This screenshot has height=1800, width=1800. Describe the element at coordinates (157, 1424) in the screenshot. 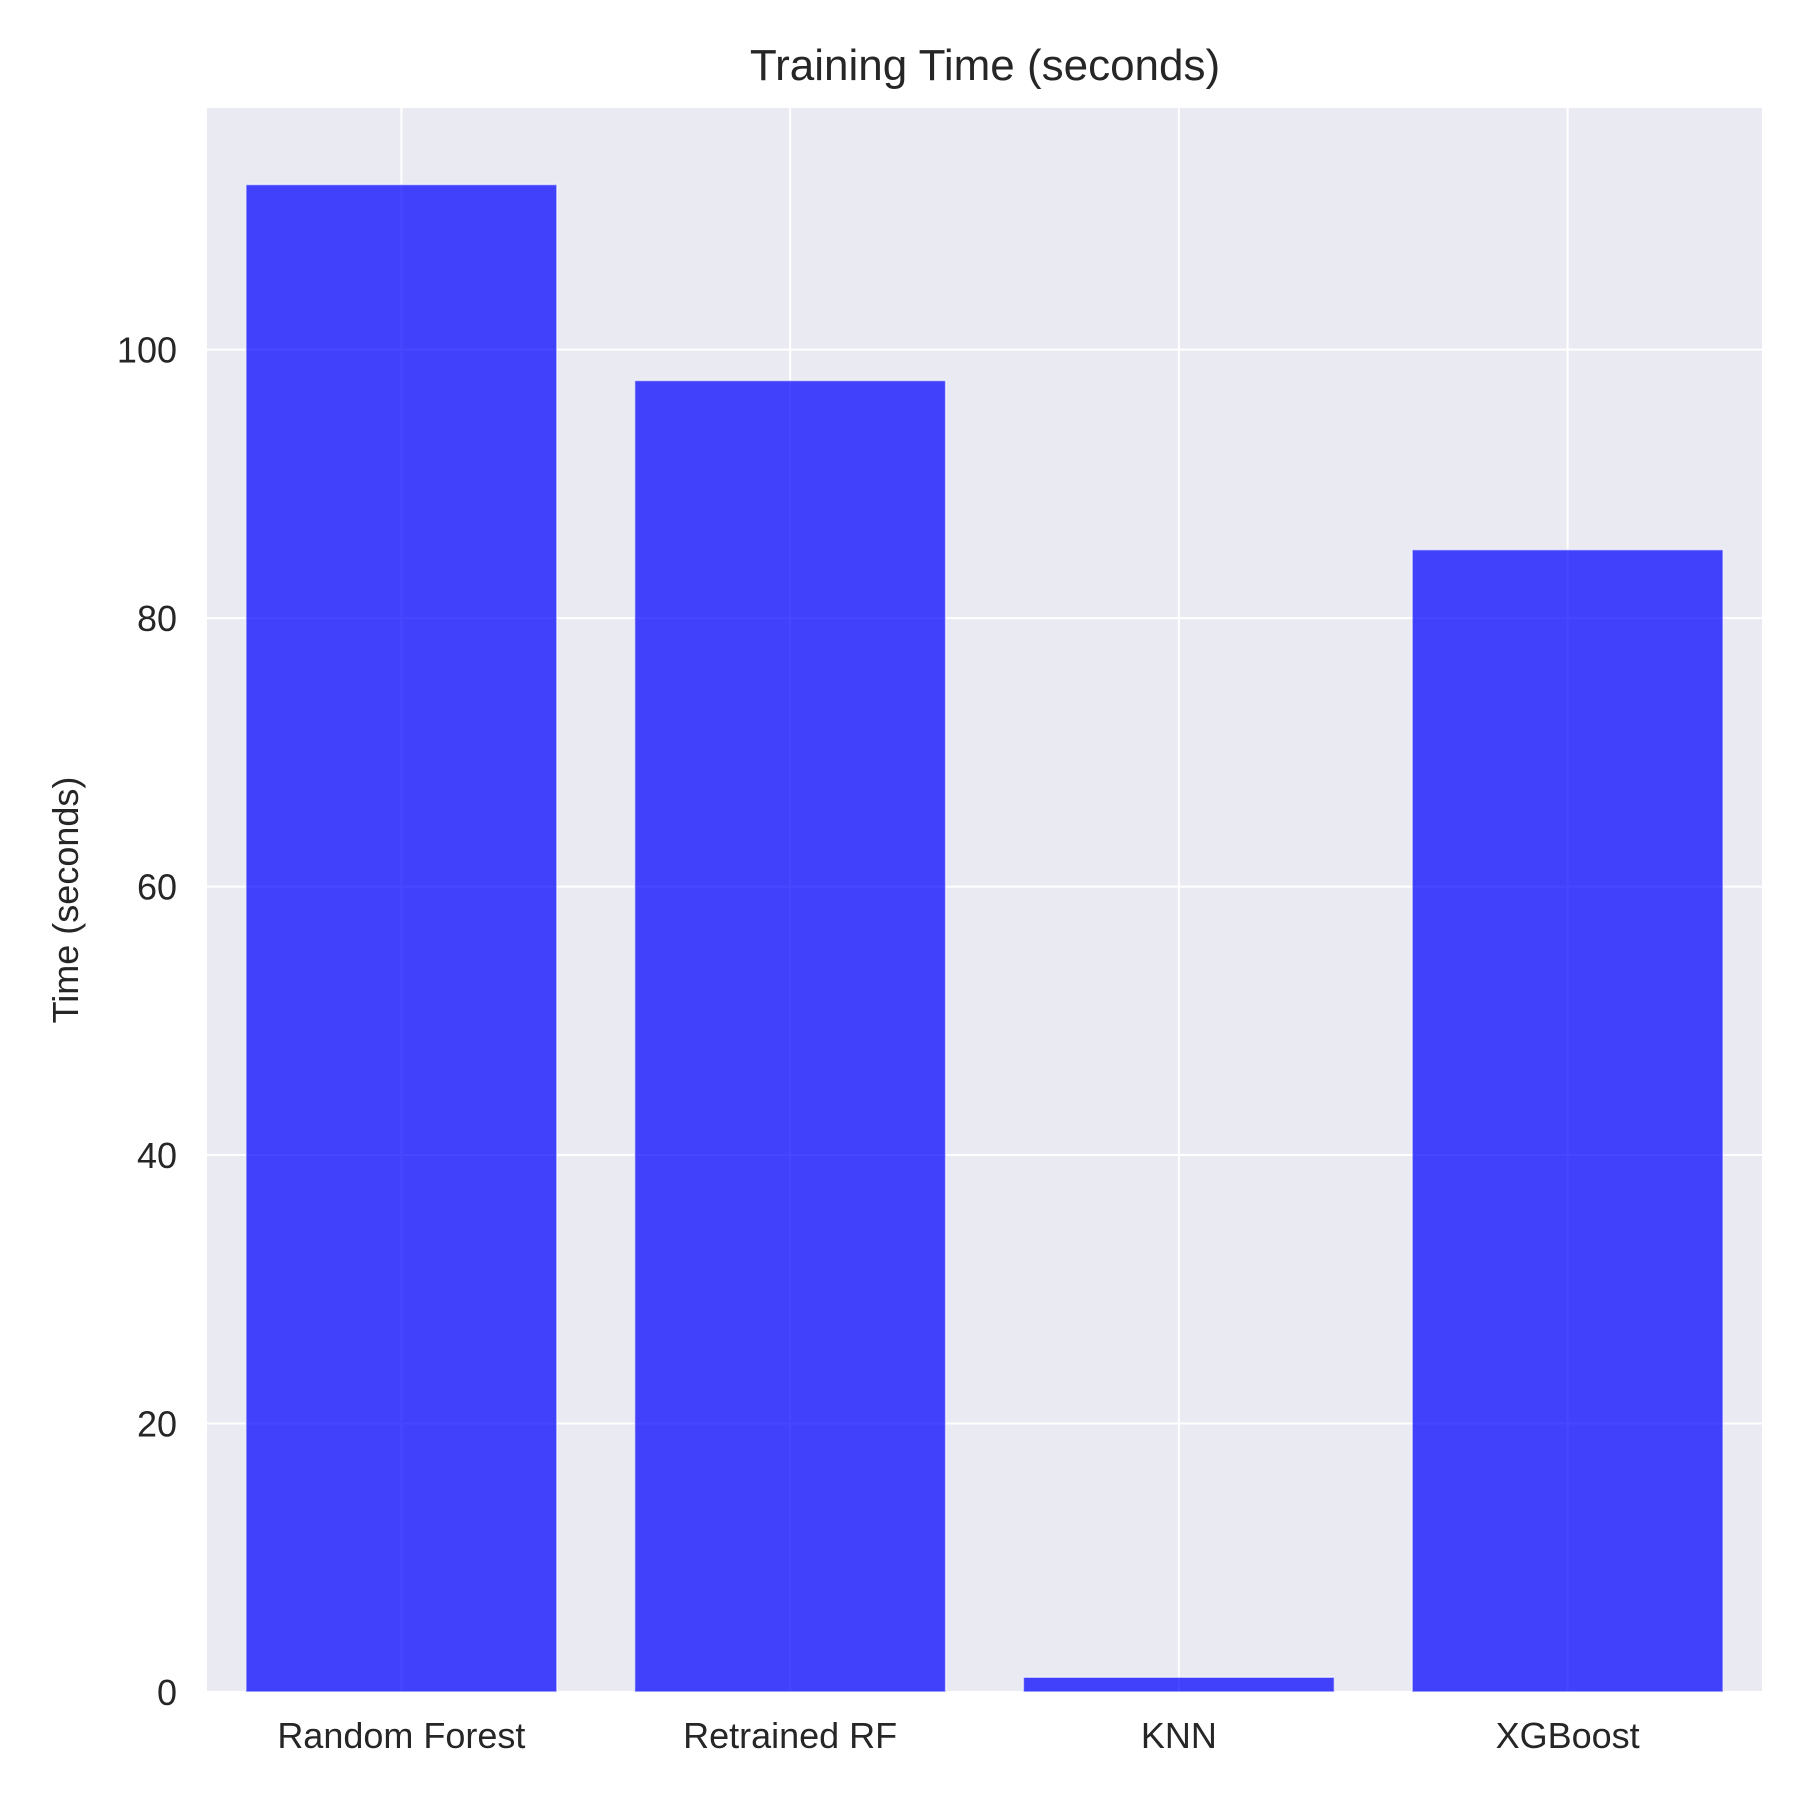

I see `y-tick-label: 20` at that location.